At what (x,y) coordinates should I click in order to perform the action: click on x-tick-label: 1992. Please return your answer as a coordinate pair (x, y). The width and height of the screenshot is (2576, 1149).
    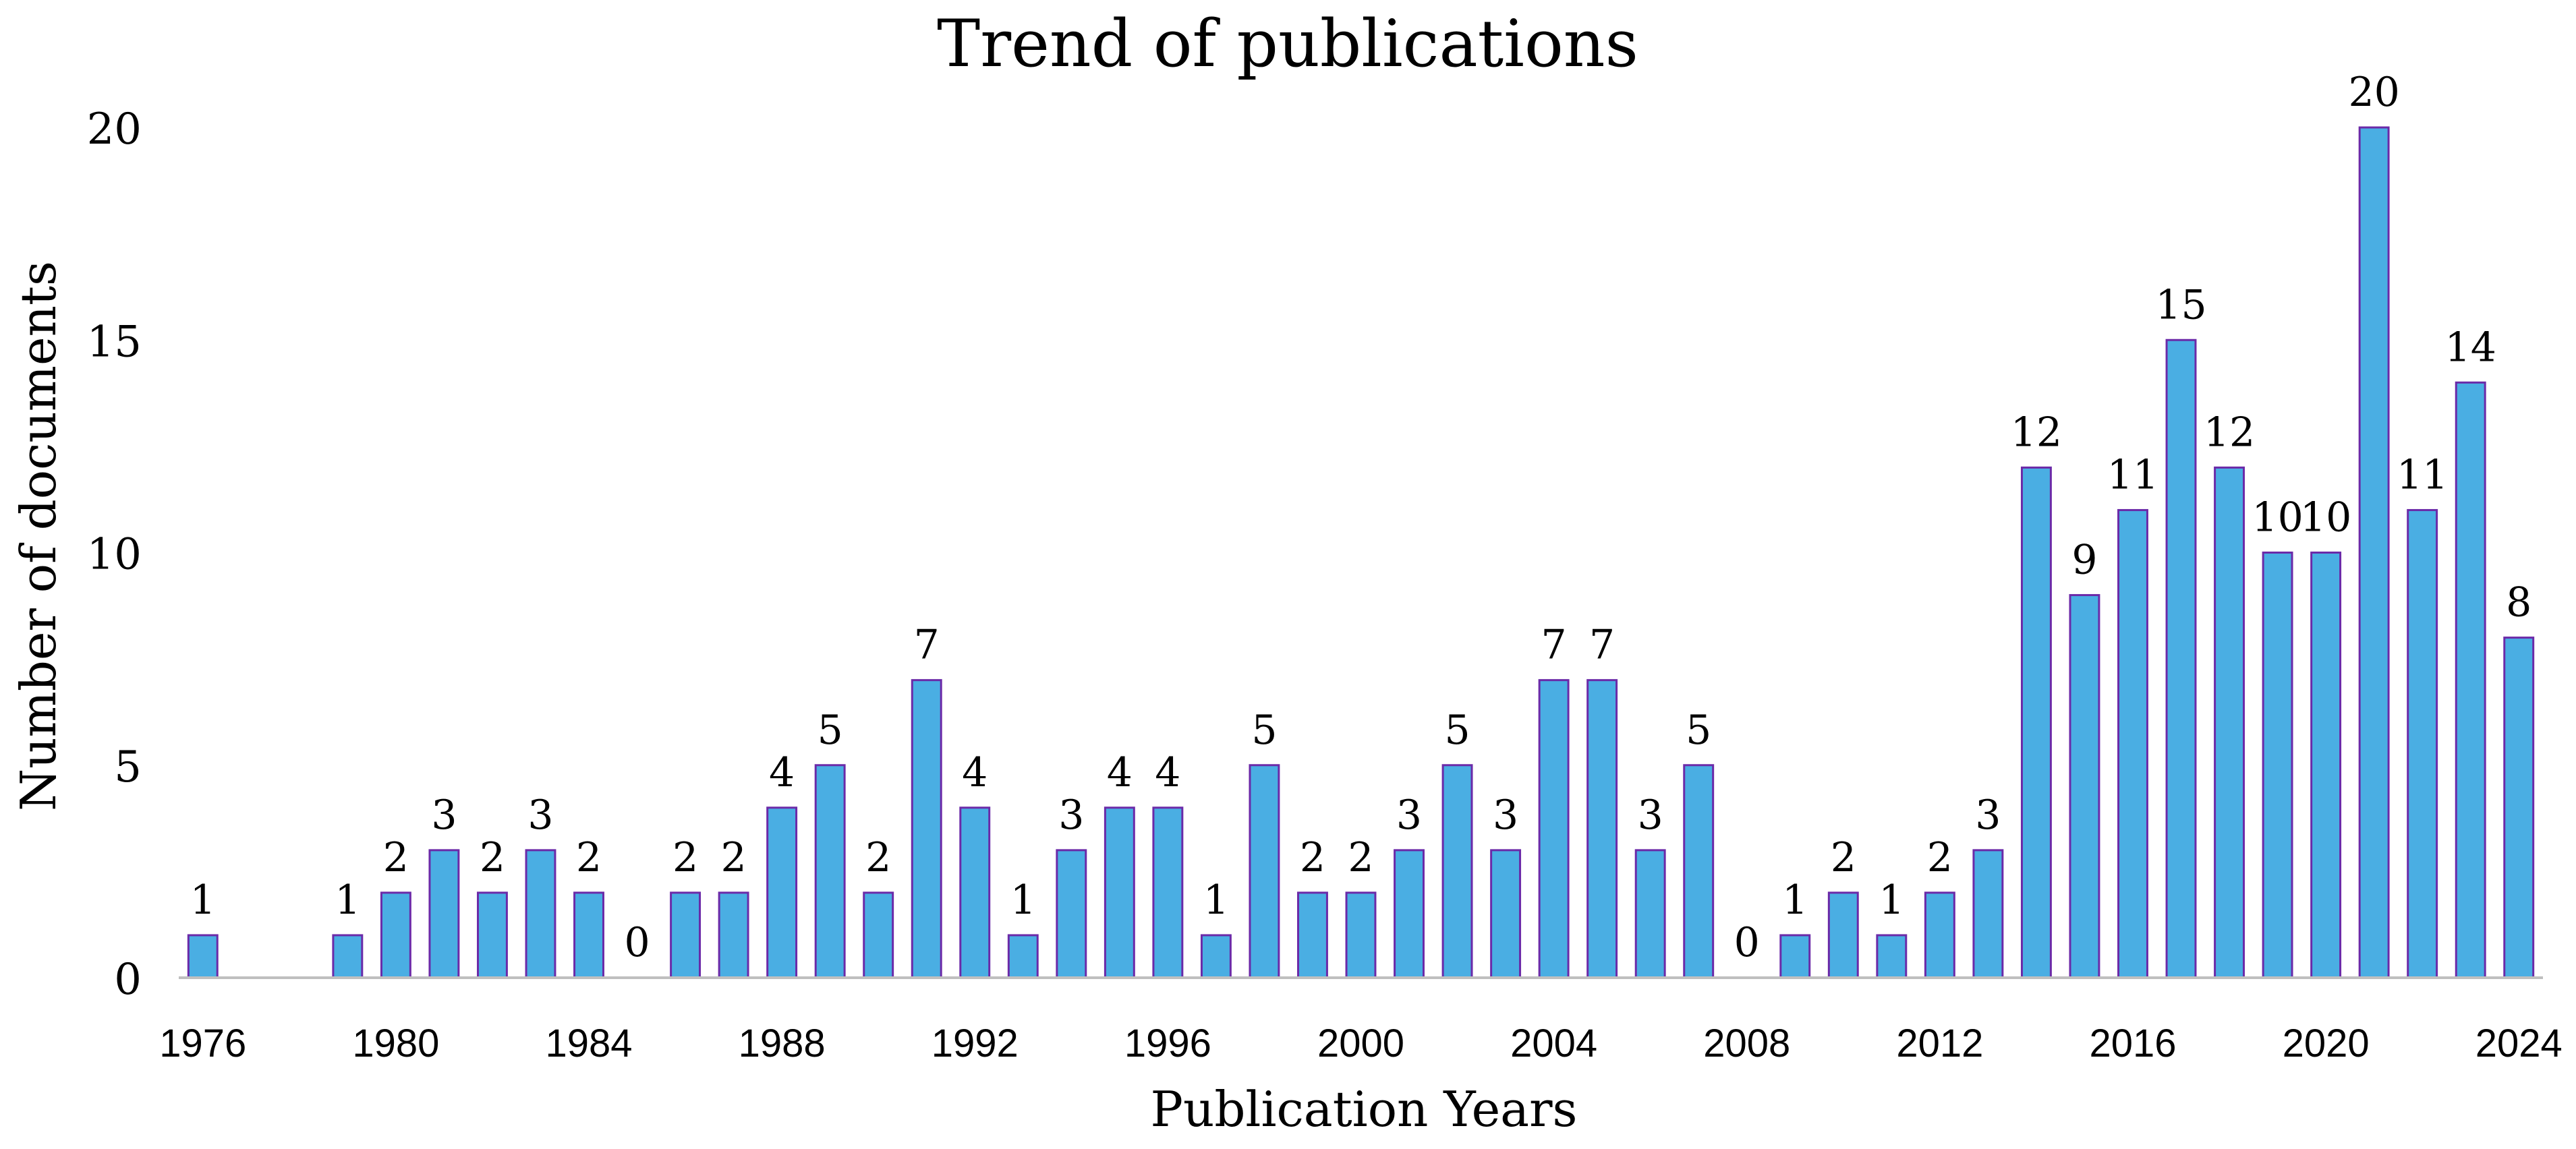
    Looking at the image, I should click on (975, 1043).